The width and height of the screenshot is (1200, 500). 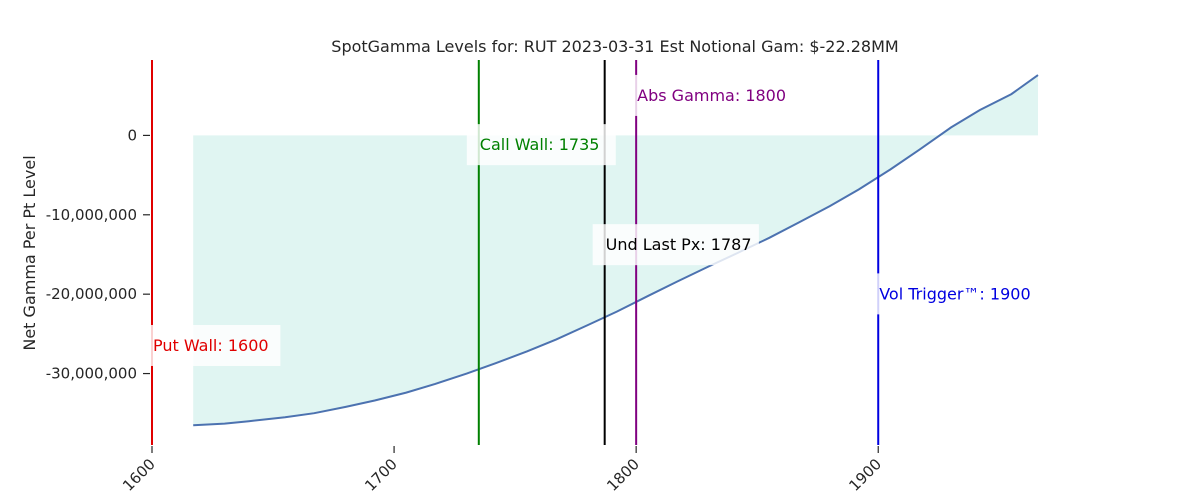 What do you see at coordinates (711, 95) in the screenshot?
I see `level-label-3: Abs Gamma: 1800` at bounding box center [711, 95].